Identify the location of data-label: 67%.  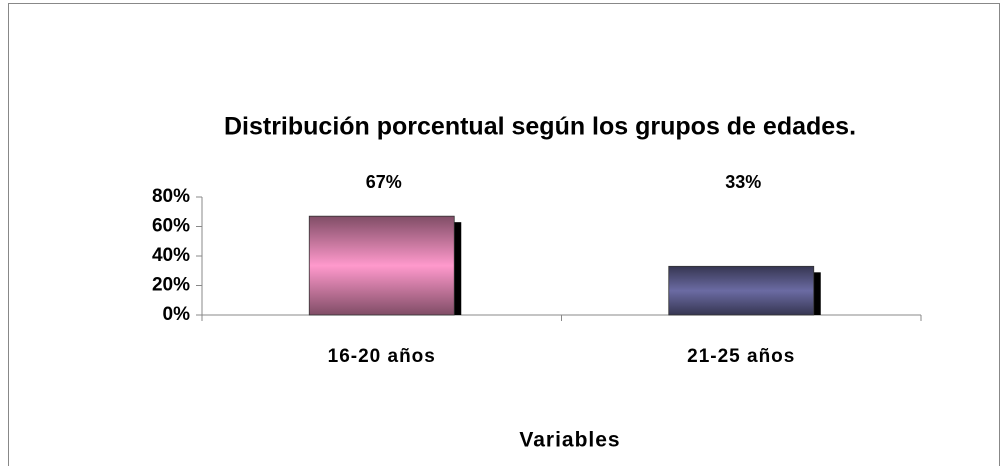
(384, 182).